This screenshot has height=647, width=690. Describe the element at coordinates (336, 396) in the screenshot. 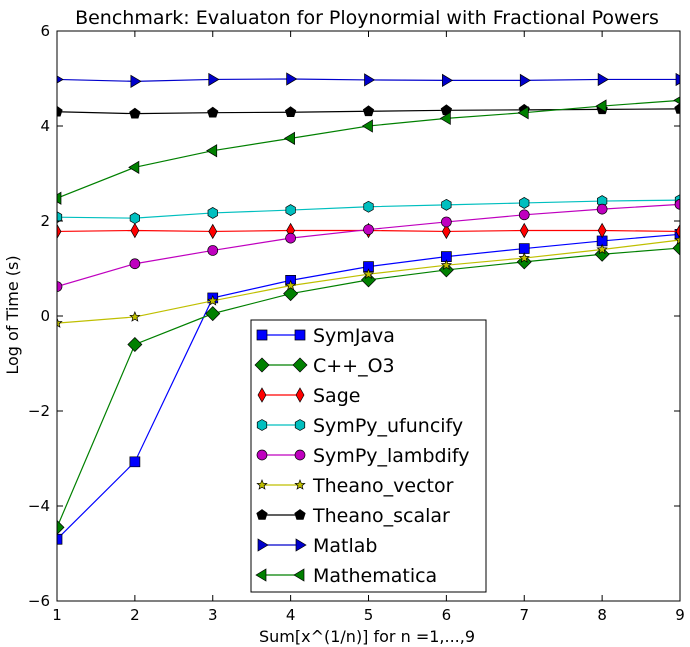

I see `legend-label: Sage` at that location.